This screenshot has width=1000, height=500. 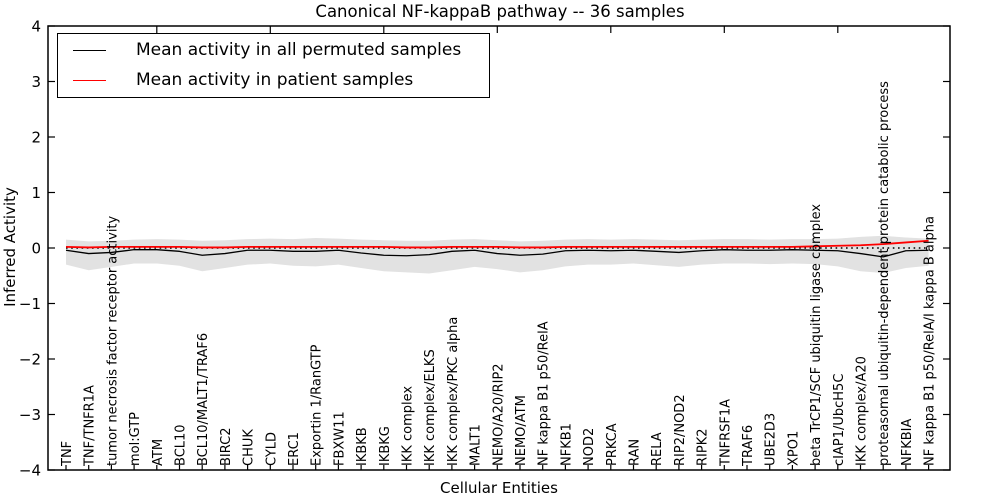 I want to click on x-category-label: mol:GTP, so click(x=135, y=439).